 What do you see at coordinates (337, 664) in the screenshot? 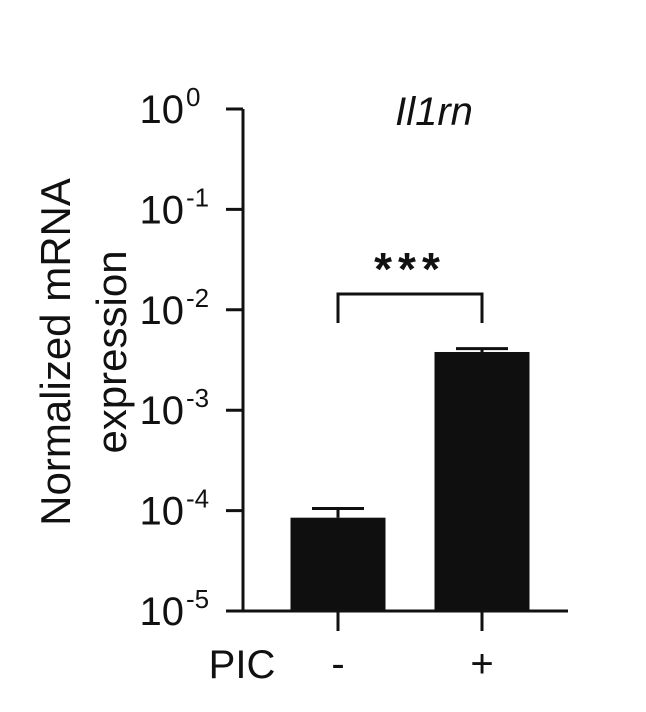
I see `x-category-label: -` at bounding box center [337, 664].